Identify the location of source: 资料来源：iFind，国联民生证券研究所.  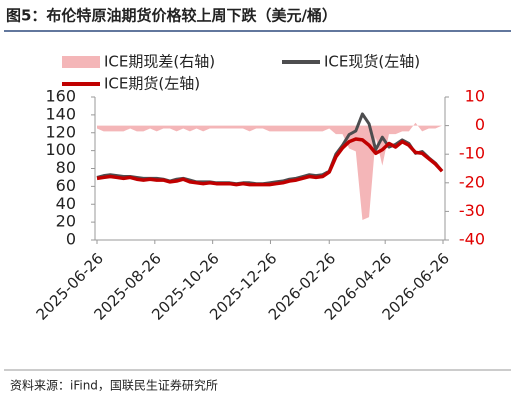
(114, 385).